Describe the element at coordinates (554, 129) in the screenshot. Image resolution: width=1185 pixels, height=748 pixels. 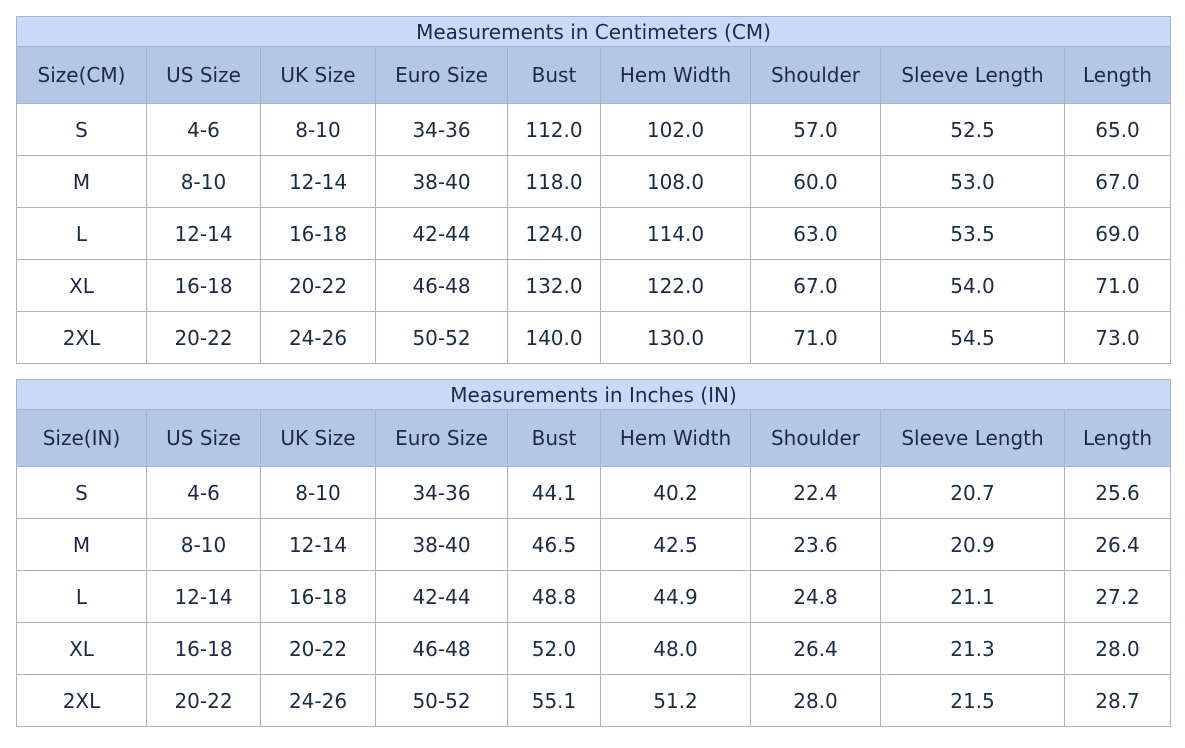
I see `cell: 112.0` at that location.